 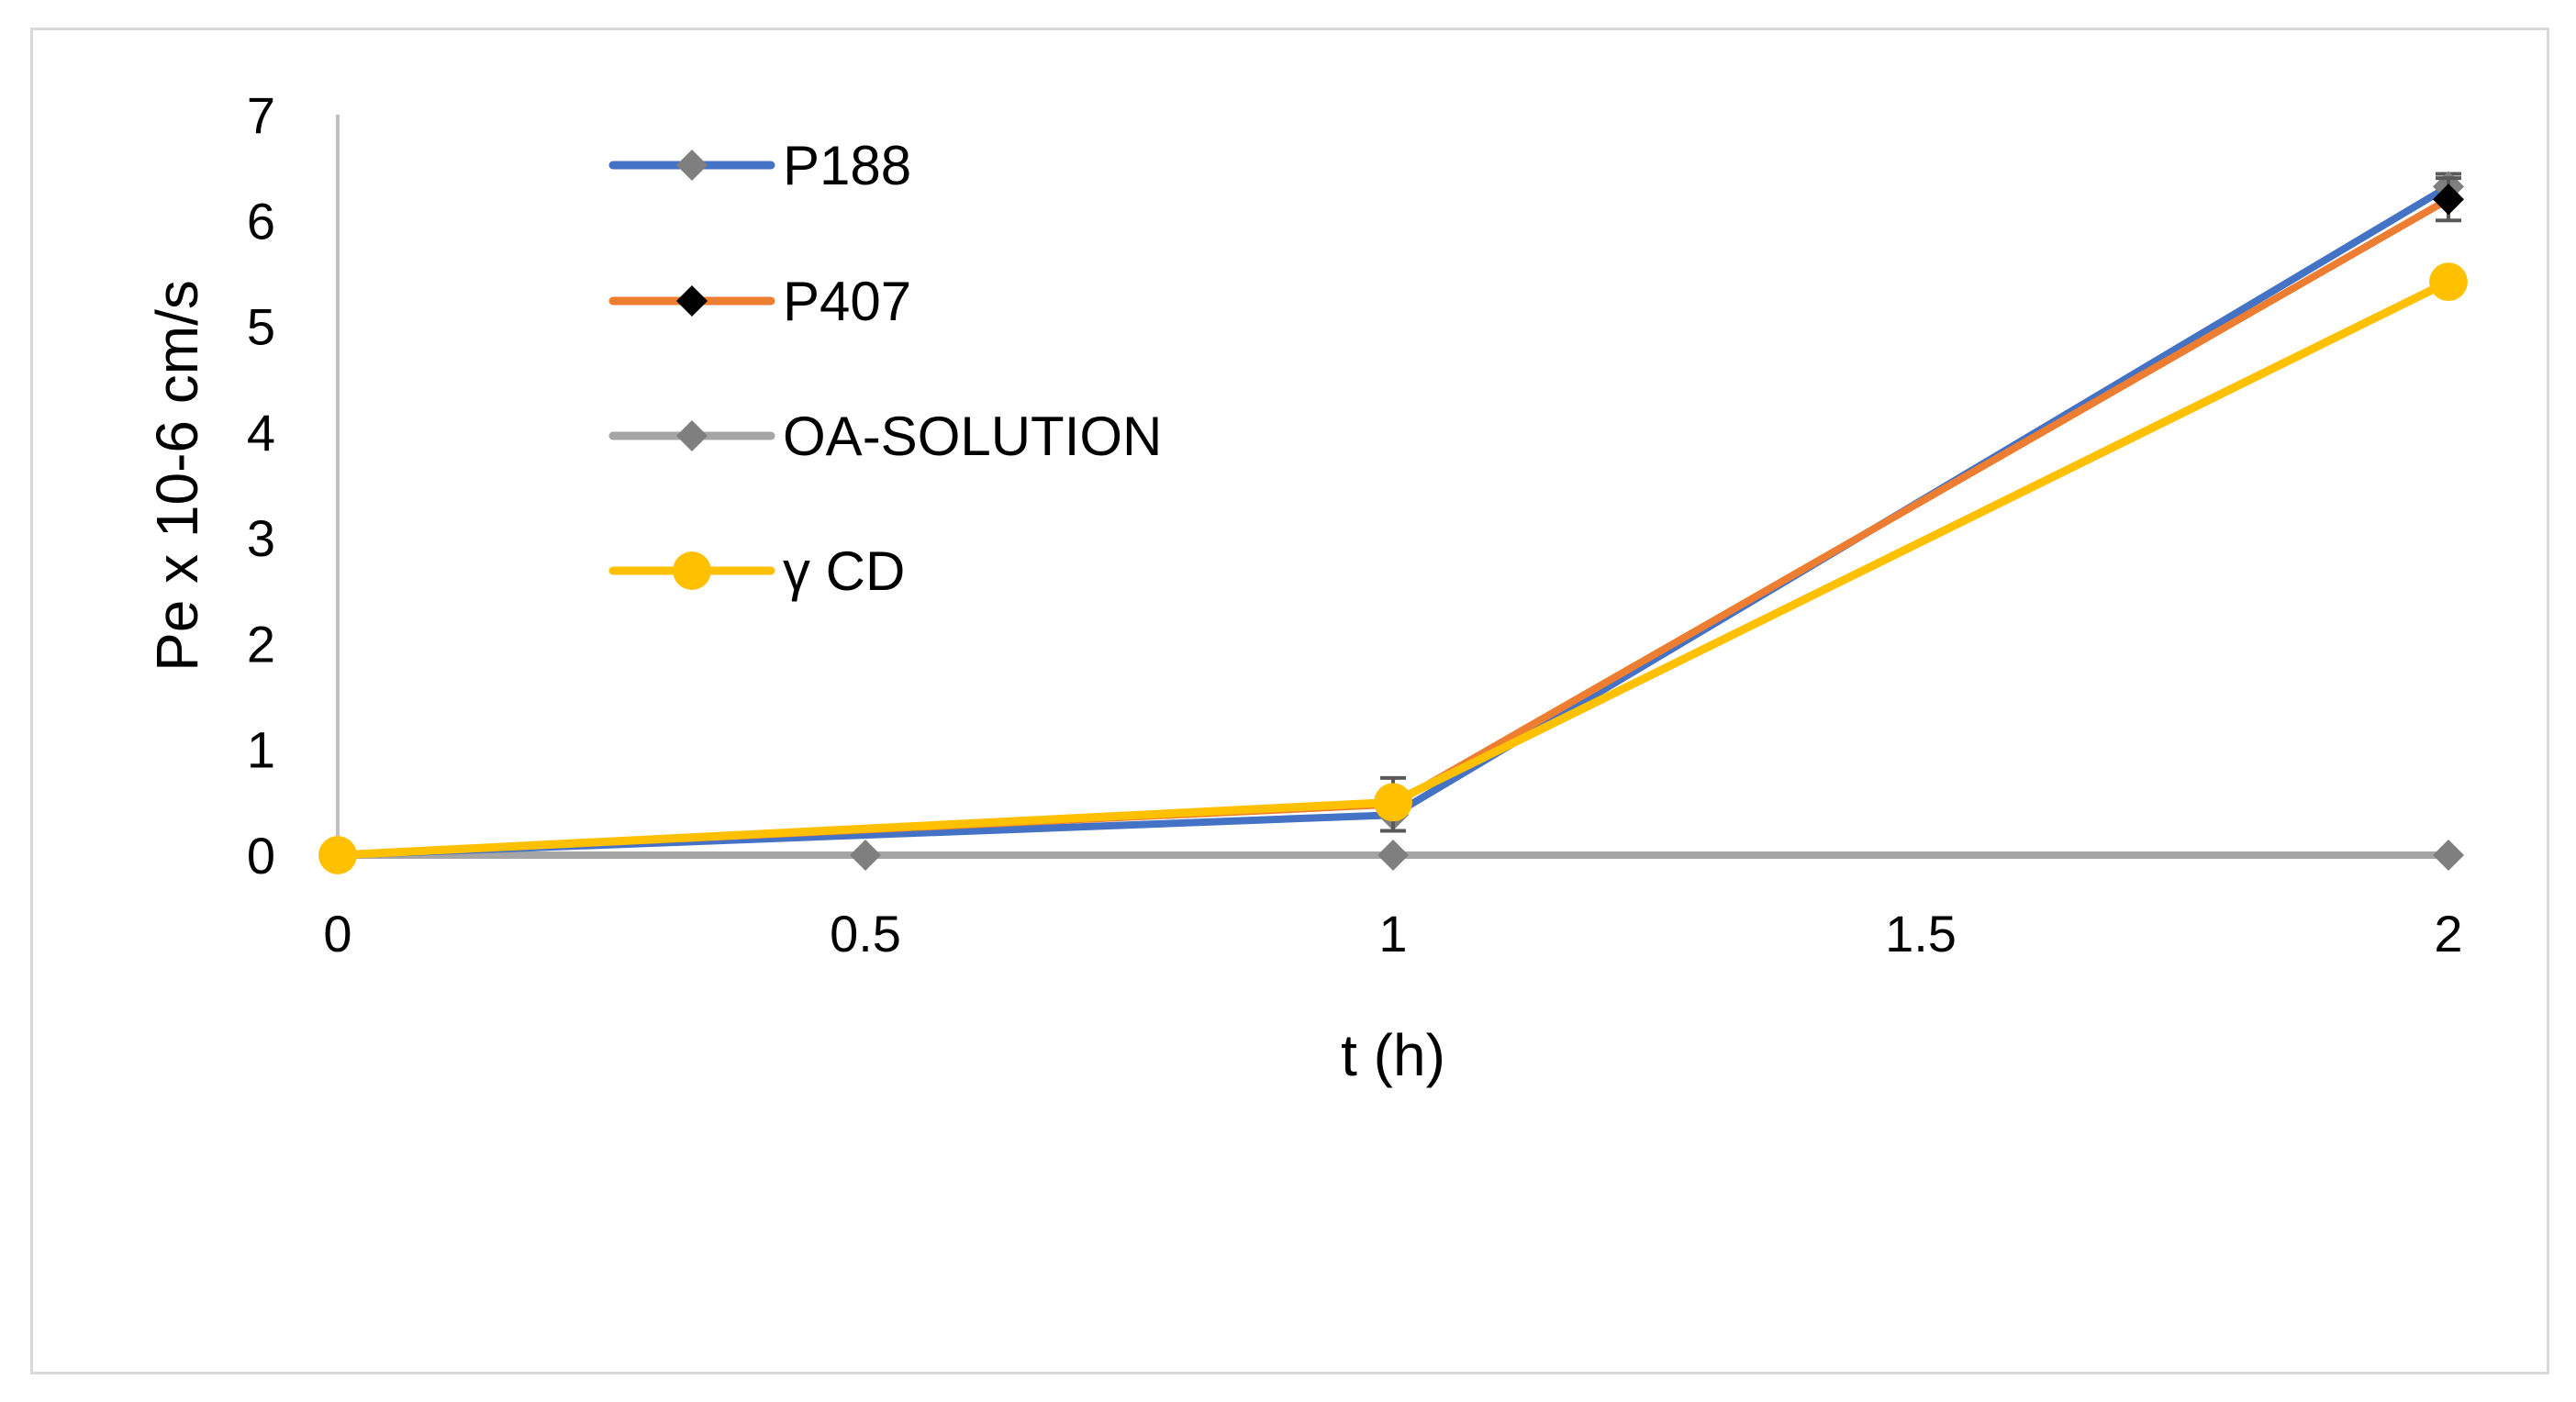 I want to click on y-tick-label: 1, so click(x=261, y=750).